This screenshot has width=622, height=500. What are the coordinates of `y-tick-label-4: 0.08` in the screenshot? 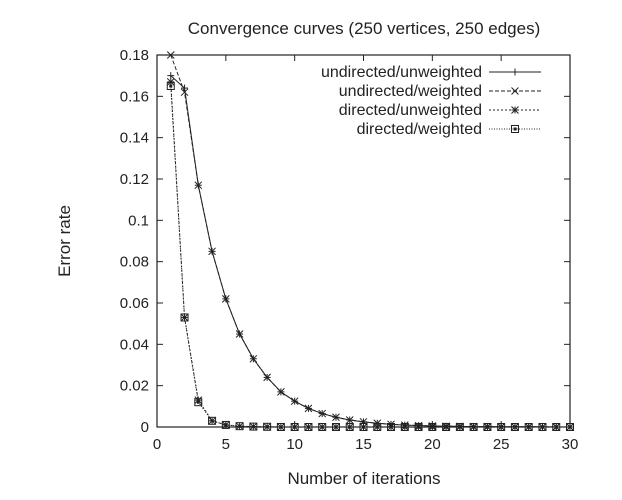 It's located at (134, 262).